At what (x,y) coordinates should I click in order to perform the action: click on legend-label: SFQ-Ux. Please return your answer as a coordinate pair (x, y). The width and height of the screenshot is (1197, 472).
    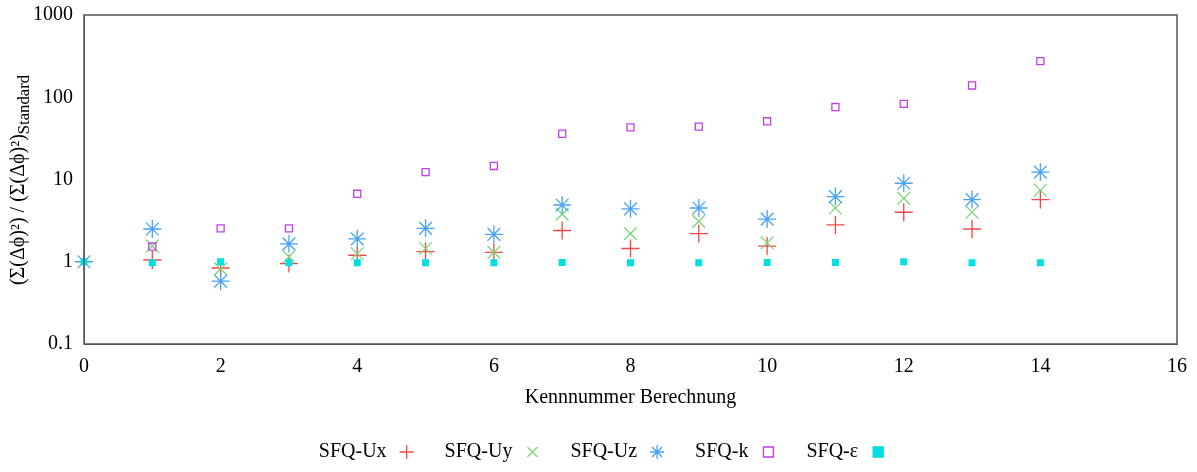
    Looking at the image, I should click on (352, 450).